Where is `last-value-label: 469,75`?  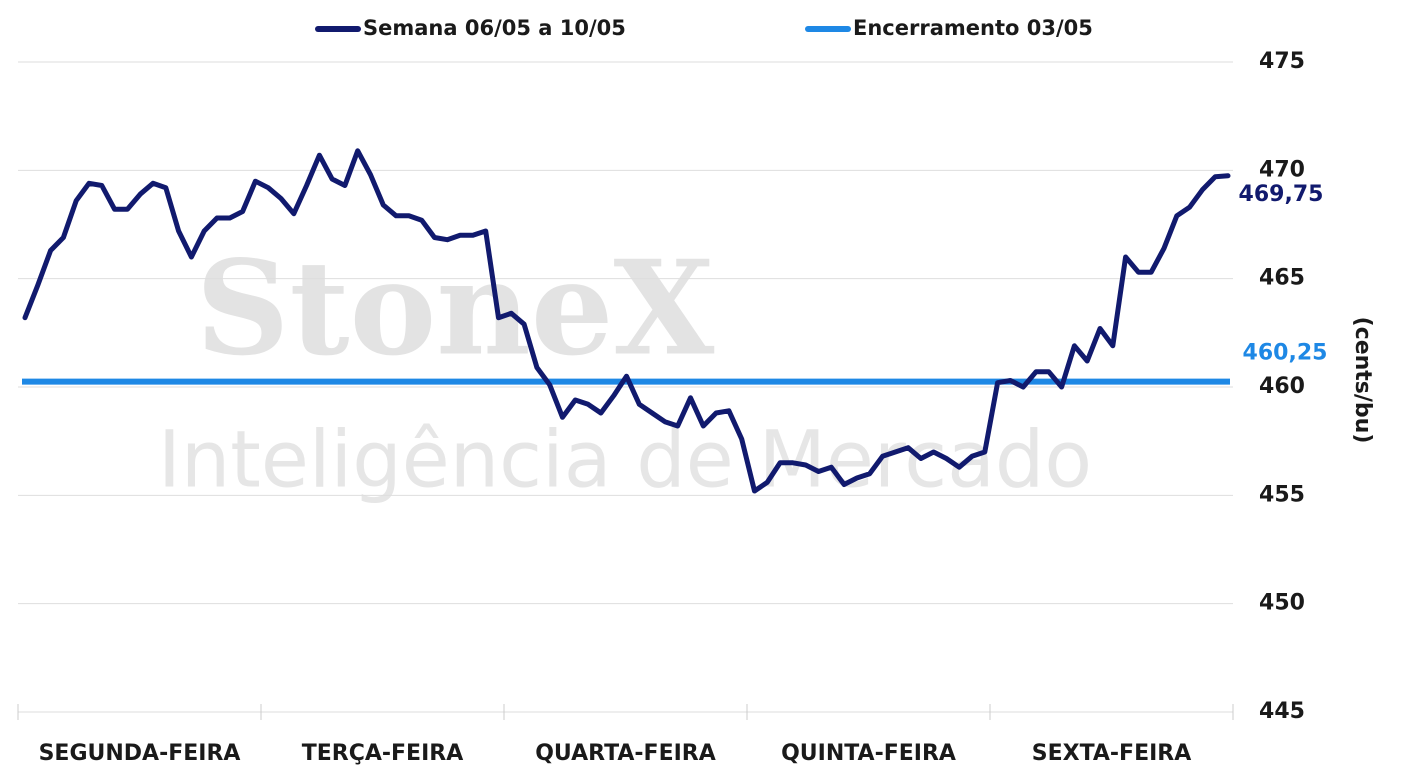
last-value-label: 469,75 is located at coordinates (1281, 194).